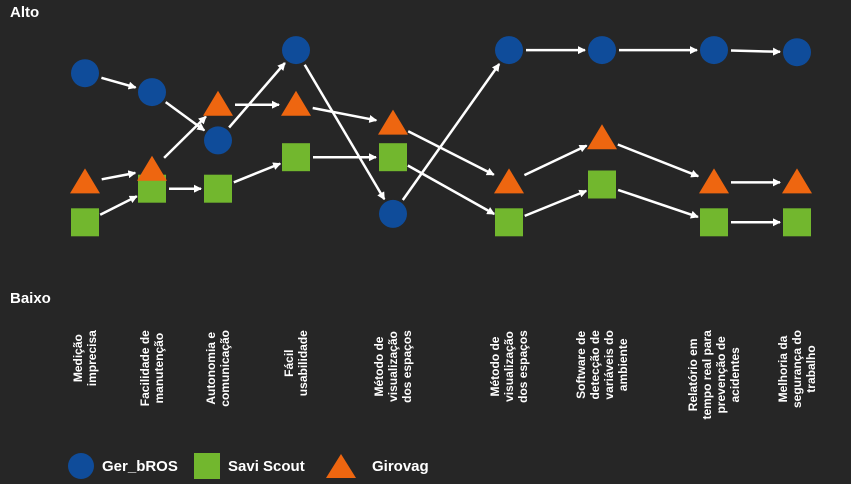 This screenshot has width=851, height=484. Describe the element at coordinates (25, 12) in the screenshot. I see `y-level-high-label: Alto` at that location.